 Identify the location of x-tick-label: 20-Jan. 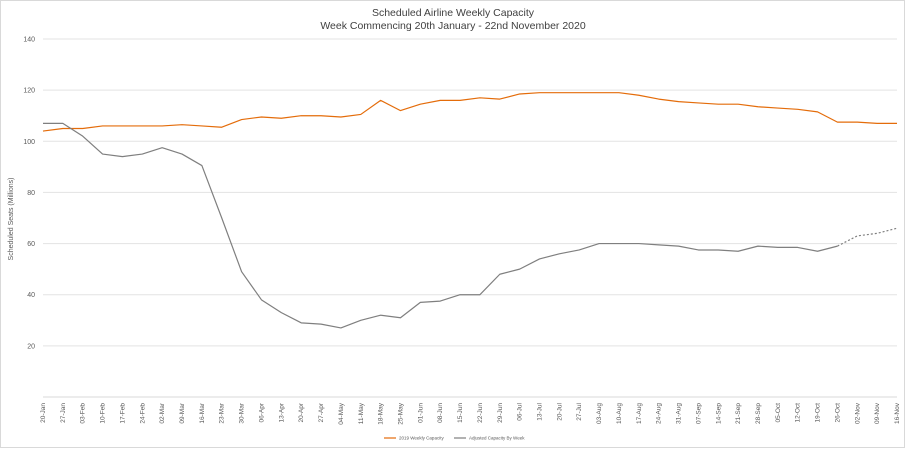
(43, 413).